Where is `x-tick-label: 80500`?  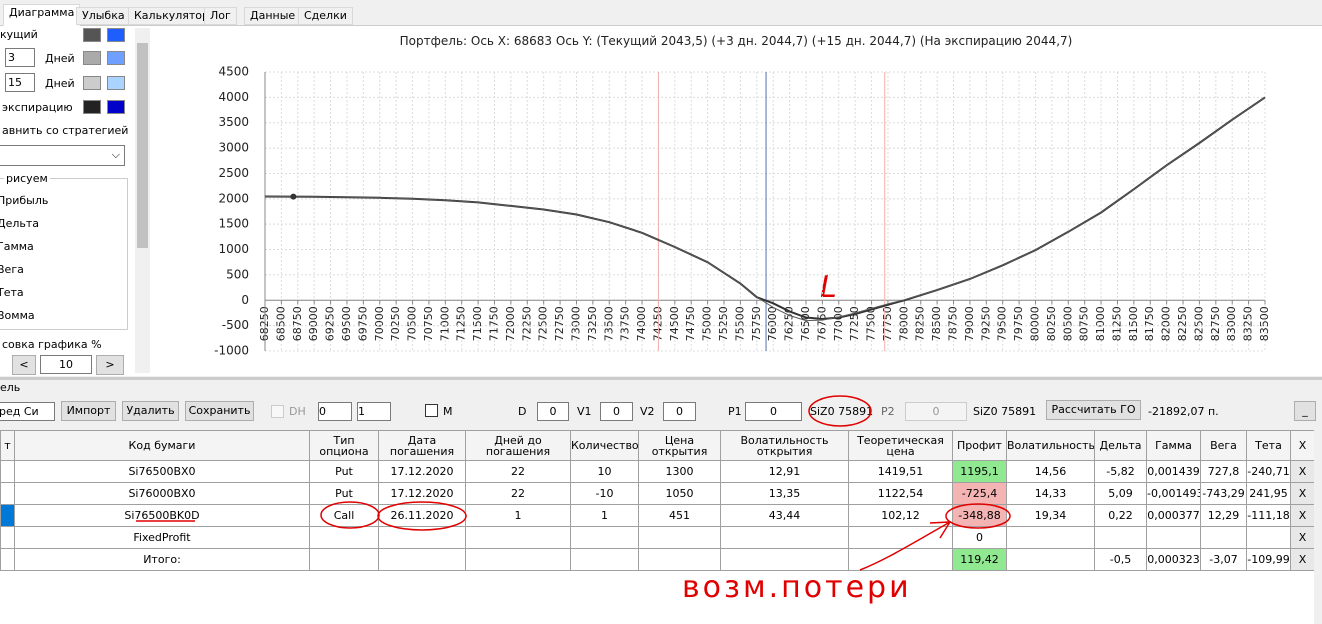
x-tick-label: 80500 is located at coordinates (1067, 323).